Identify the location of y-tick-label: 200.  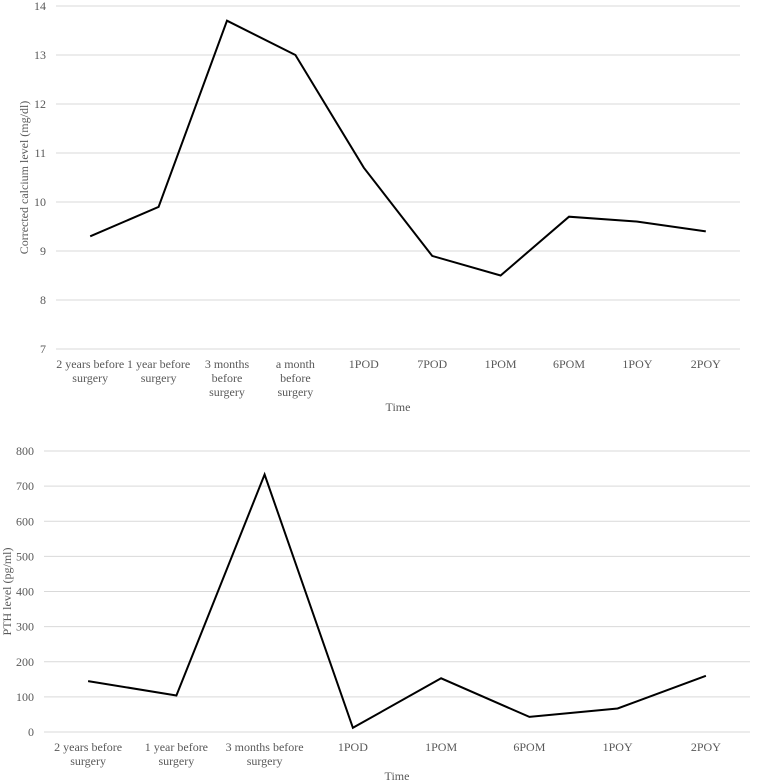
(25, 662).